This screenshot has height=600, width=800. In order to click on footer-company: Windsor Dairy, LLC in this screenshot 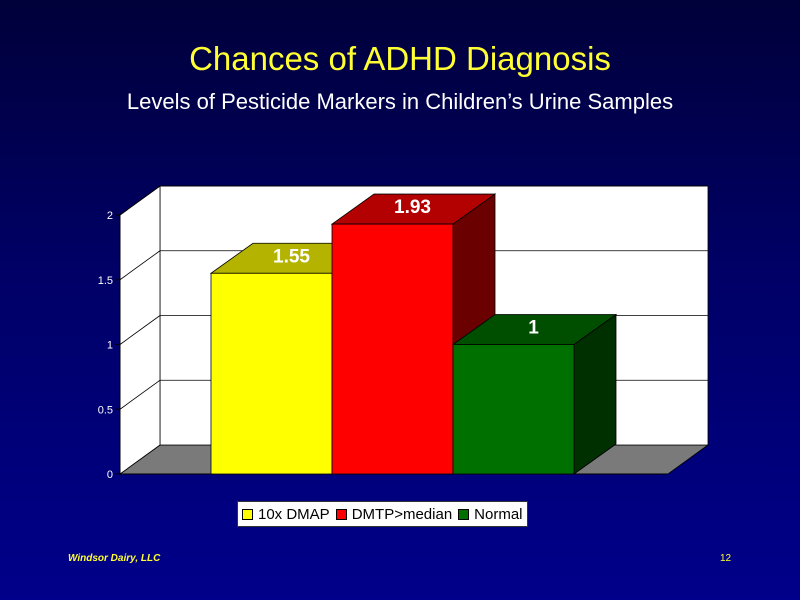, I will do `click(114, 558)`.